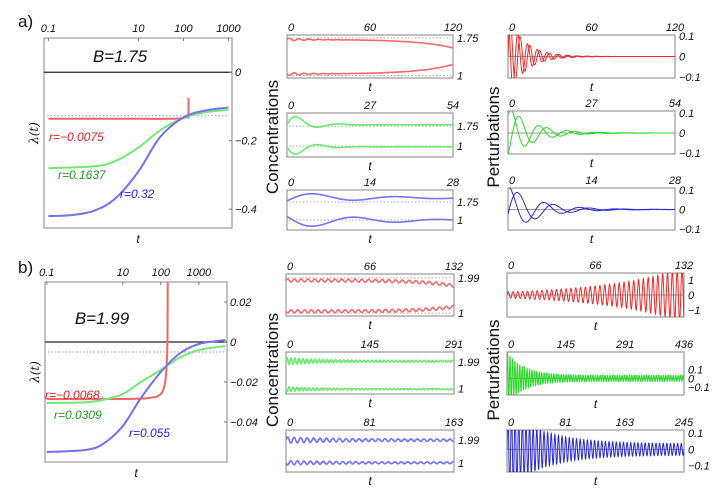  What do you see at coordinates (82, 175) in the screenshot?
I see `series-label: r=0.1637` at bounding box center [82, 175].